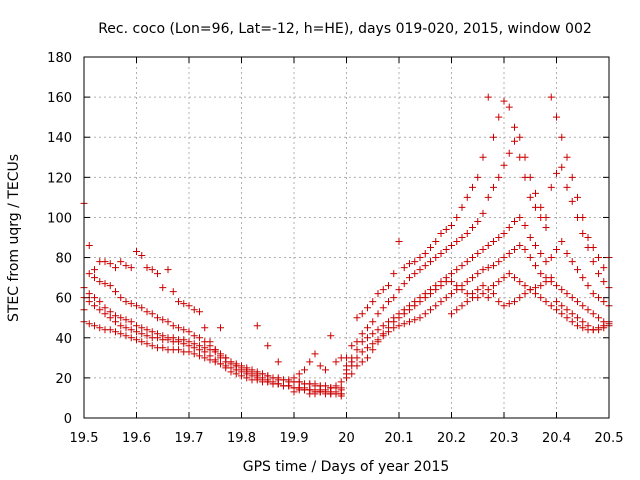 The height and width of the screenshot is (480, 640). What do you see at coordinates (294, 438) in the screenshot?
I see `x-tick-label: 19.9` at bounding box center [294, 438].